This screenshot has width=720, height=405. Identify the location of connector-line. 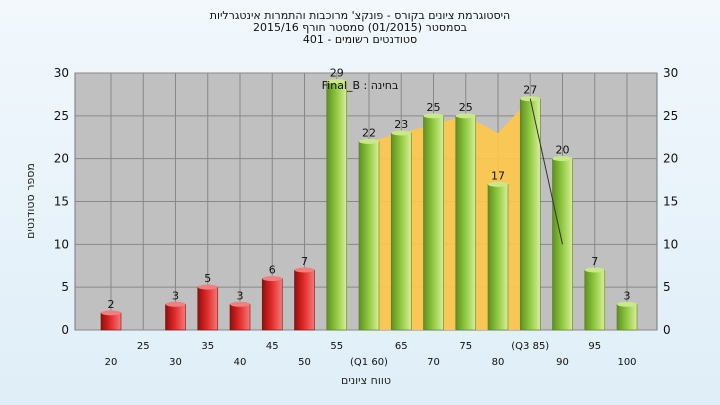
(546, 171).